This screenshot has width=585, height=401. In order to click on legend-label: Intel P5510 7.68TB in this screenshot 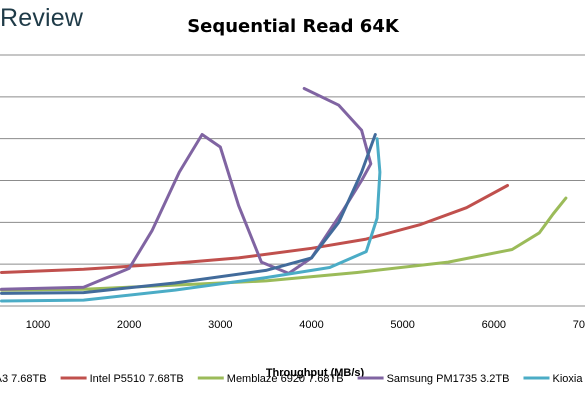, I will do `click(137, 379)`.